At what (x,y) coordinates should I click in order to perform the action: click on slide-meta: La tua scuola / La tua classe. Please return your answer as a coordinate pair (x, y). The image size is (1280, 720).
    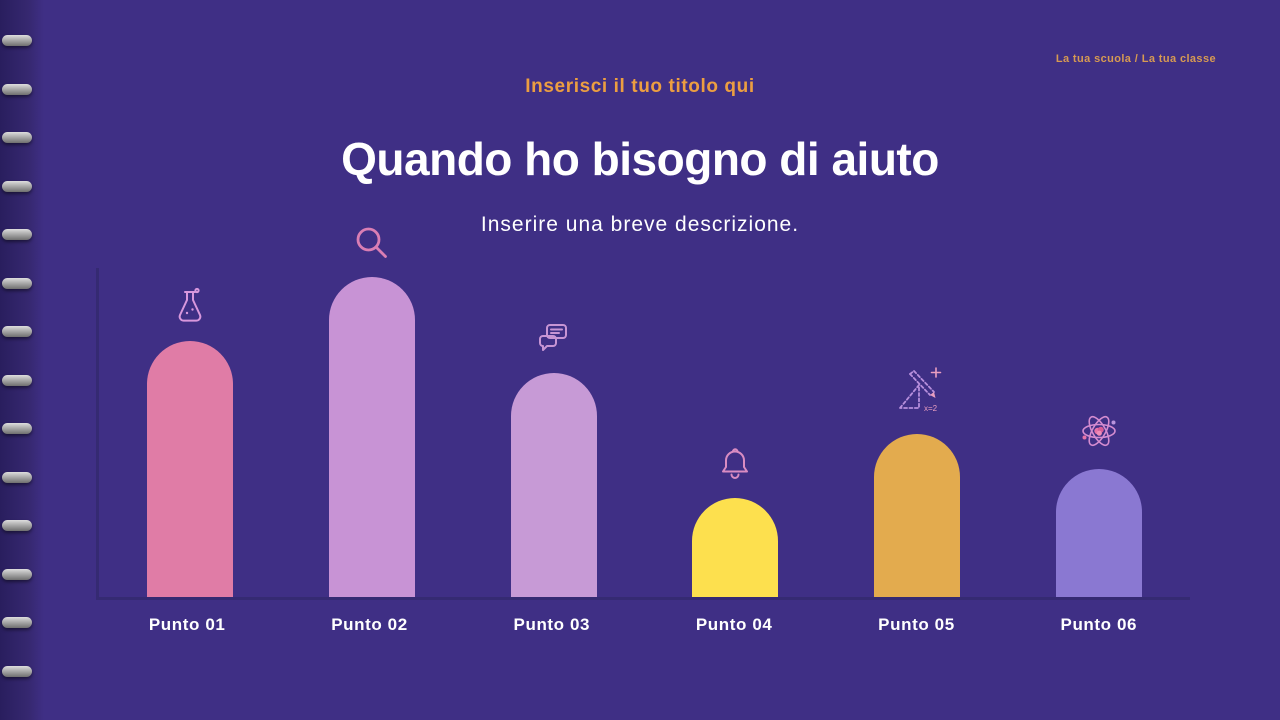
    Looking at the image, I should click on (1135, 59).